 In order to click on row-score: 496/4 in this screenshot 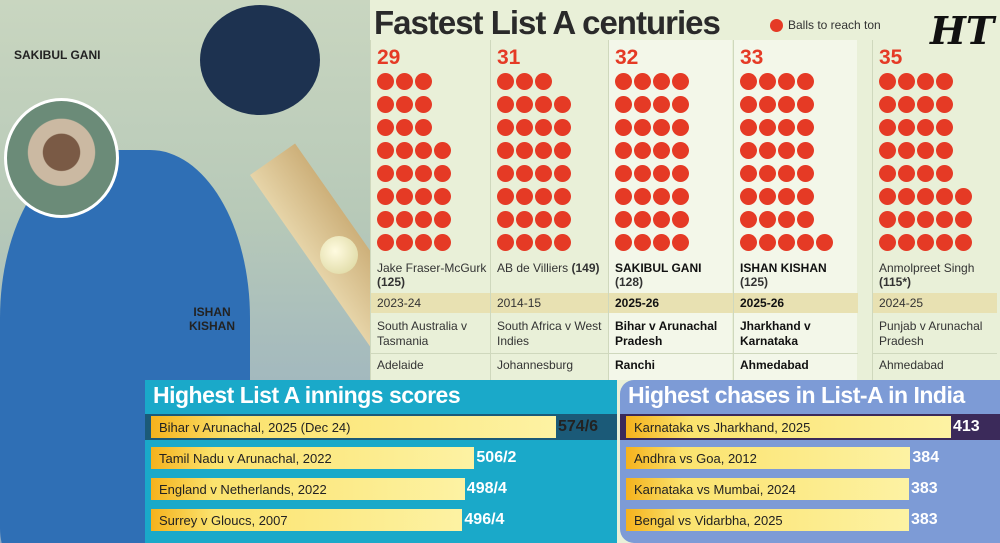, I will do `click(484, 519)`.